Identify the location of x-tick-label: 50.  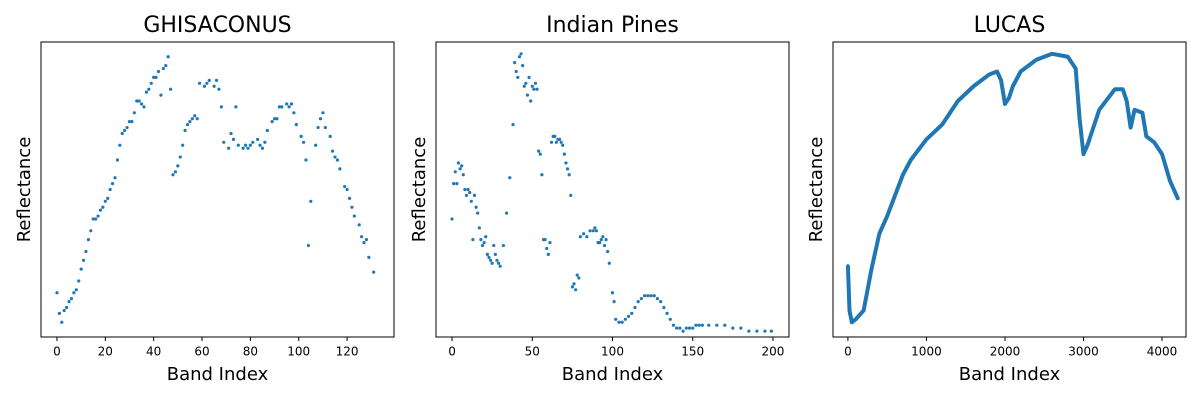
(532, 352).